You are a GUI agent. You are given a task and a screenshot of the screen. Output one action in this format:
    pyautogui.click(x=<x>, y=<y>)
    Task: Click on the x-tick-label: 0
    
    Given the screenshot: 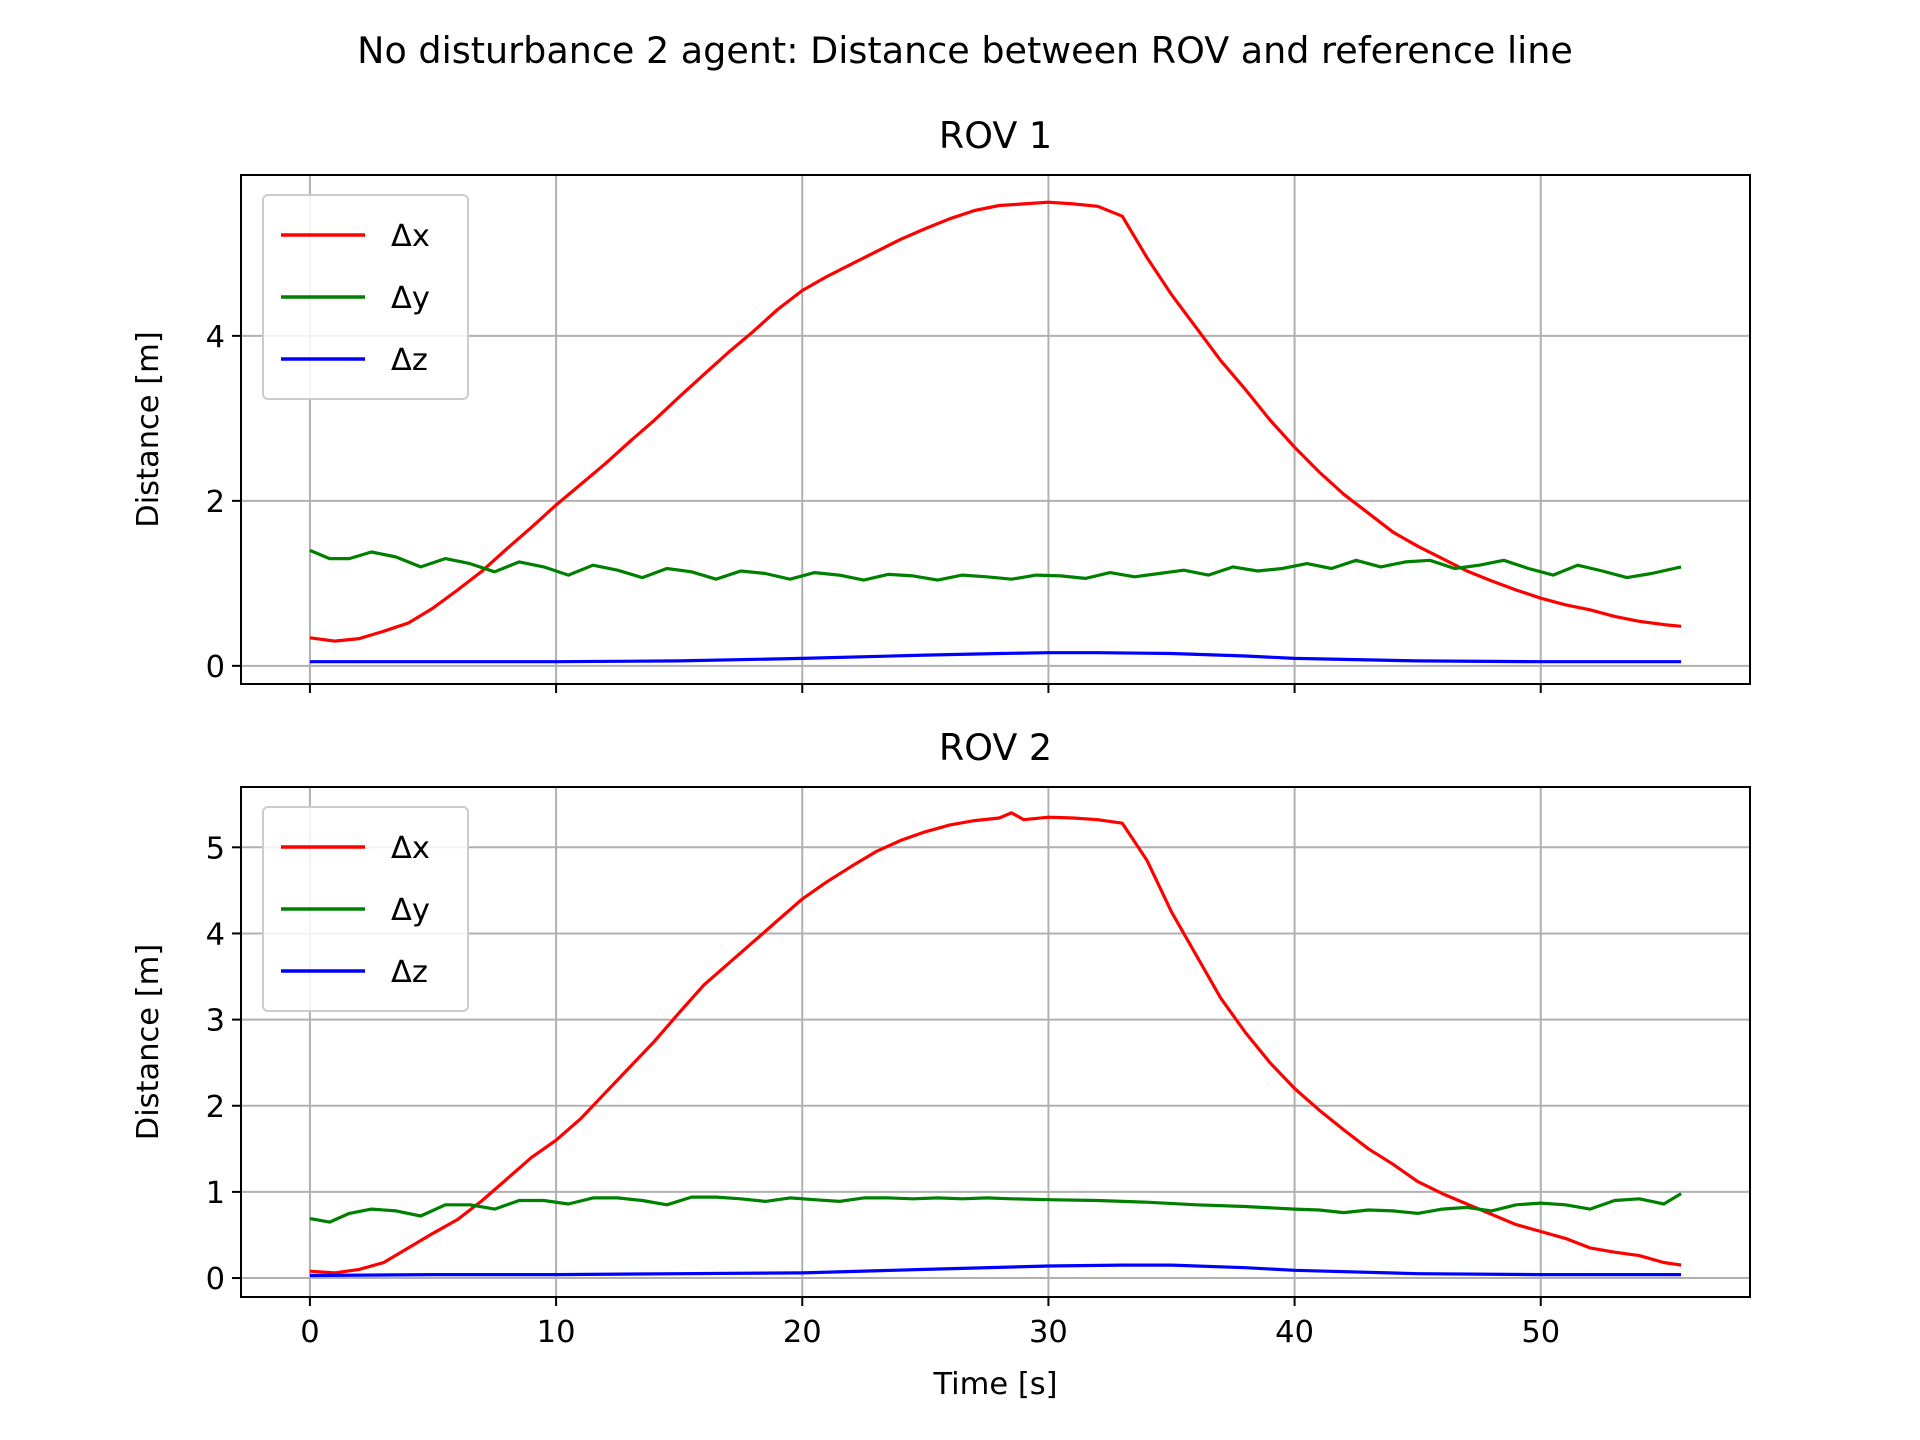 What is the action you would take?
    pyautogui.click(x=309, y=1332)
    